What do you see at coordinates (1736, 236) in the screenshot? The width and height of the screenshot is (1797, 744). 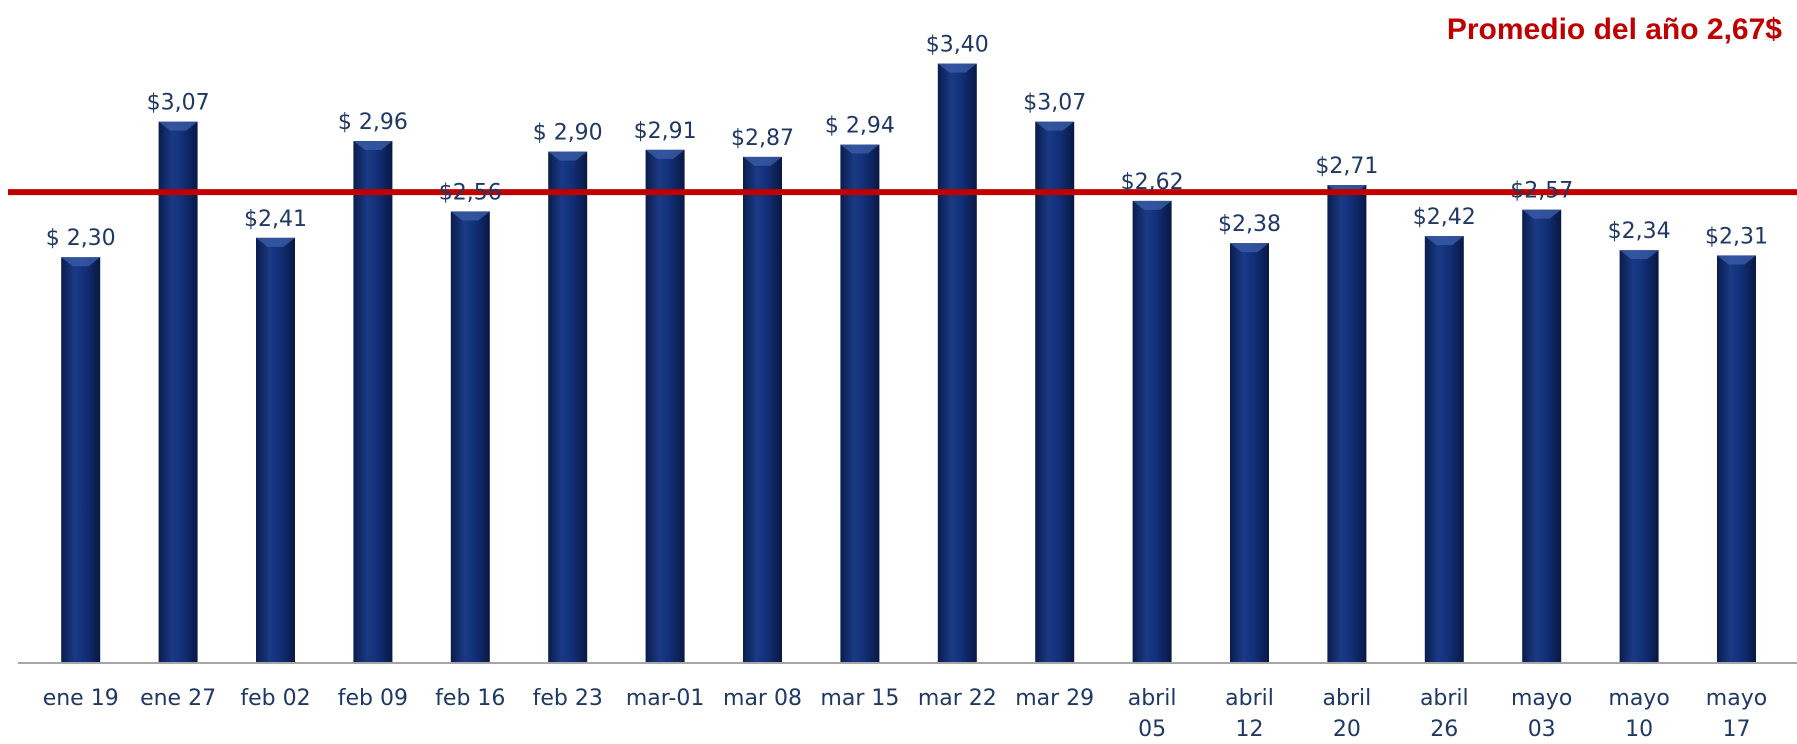 I see `data-label: $2,31` at bounding box center [1736, 236].